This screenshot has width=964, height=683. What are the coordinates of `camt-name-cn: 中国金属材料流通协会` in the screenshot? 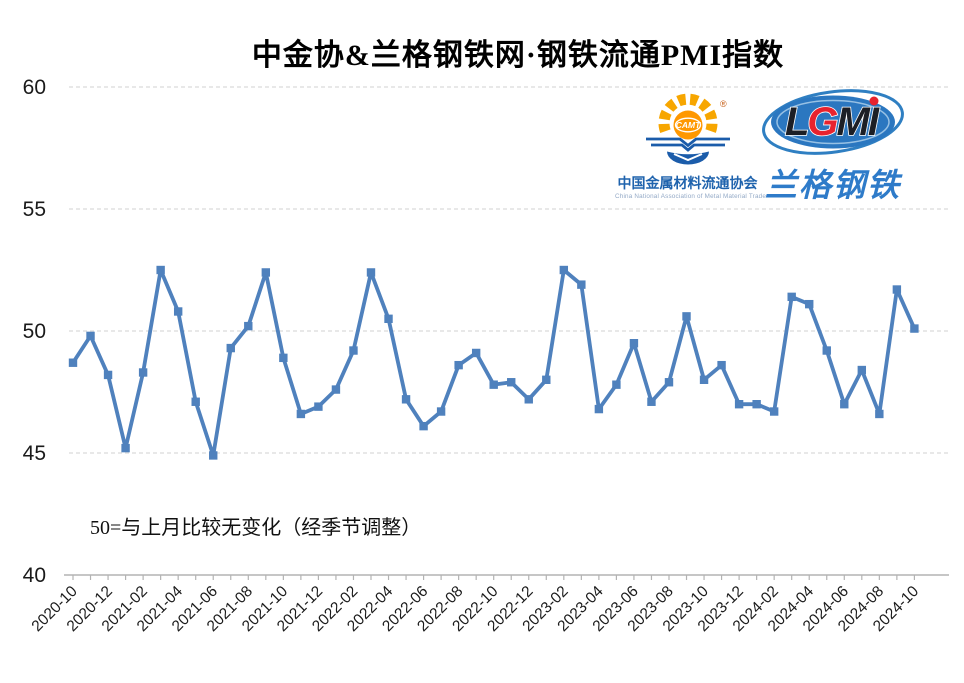 It's located at (687, 183).